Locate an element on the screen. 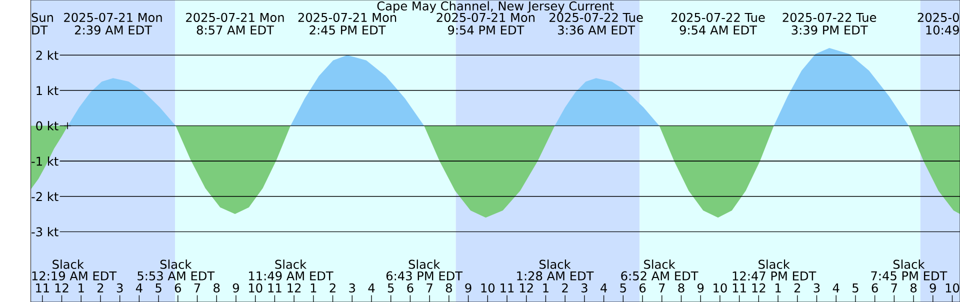  annotation: DT is located at coordinates (40, 30).